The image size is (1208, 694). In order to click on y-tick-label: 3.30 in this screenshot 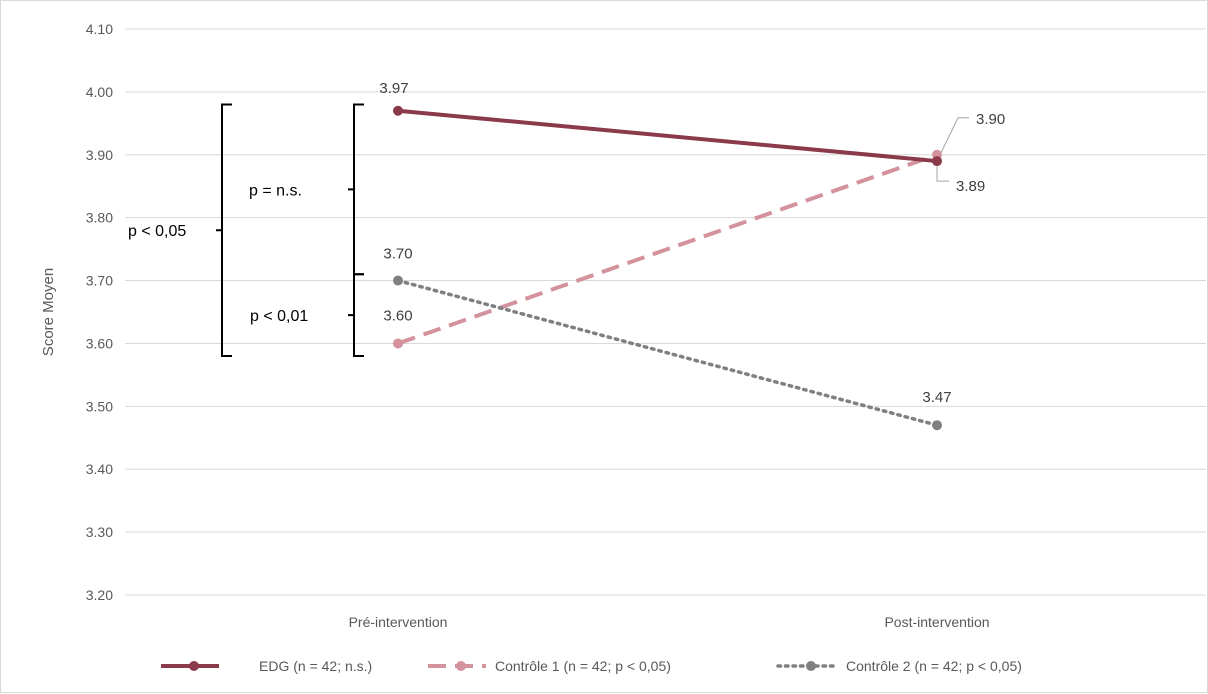, I will do `click(99, 532)`.